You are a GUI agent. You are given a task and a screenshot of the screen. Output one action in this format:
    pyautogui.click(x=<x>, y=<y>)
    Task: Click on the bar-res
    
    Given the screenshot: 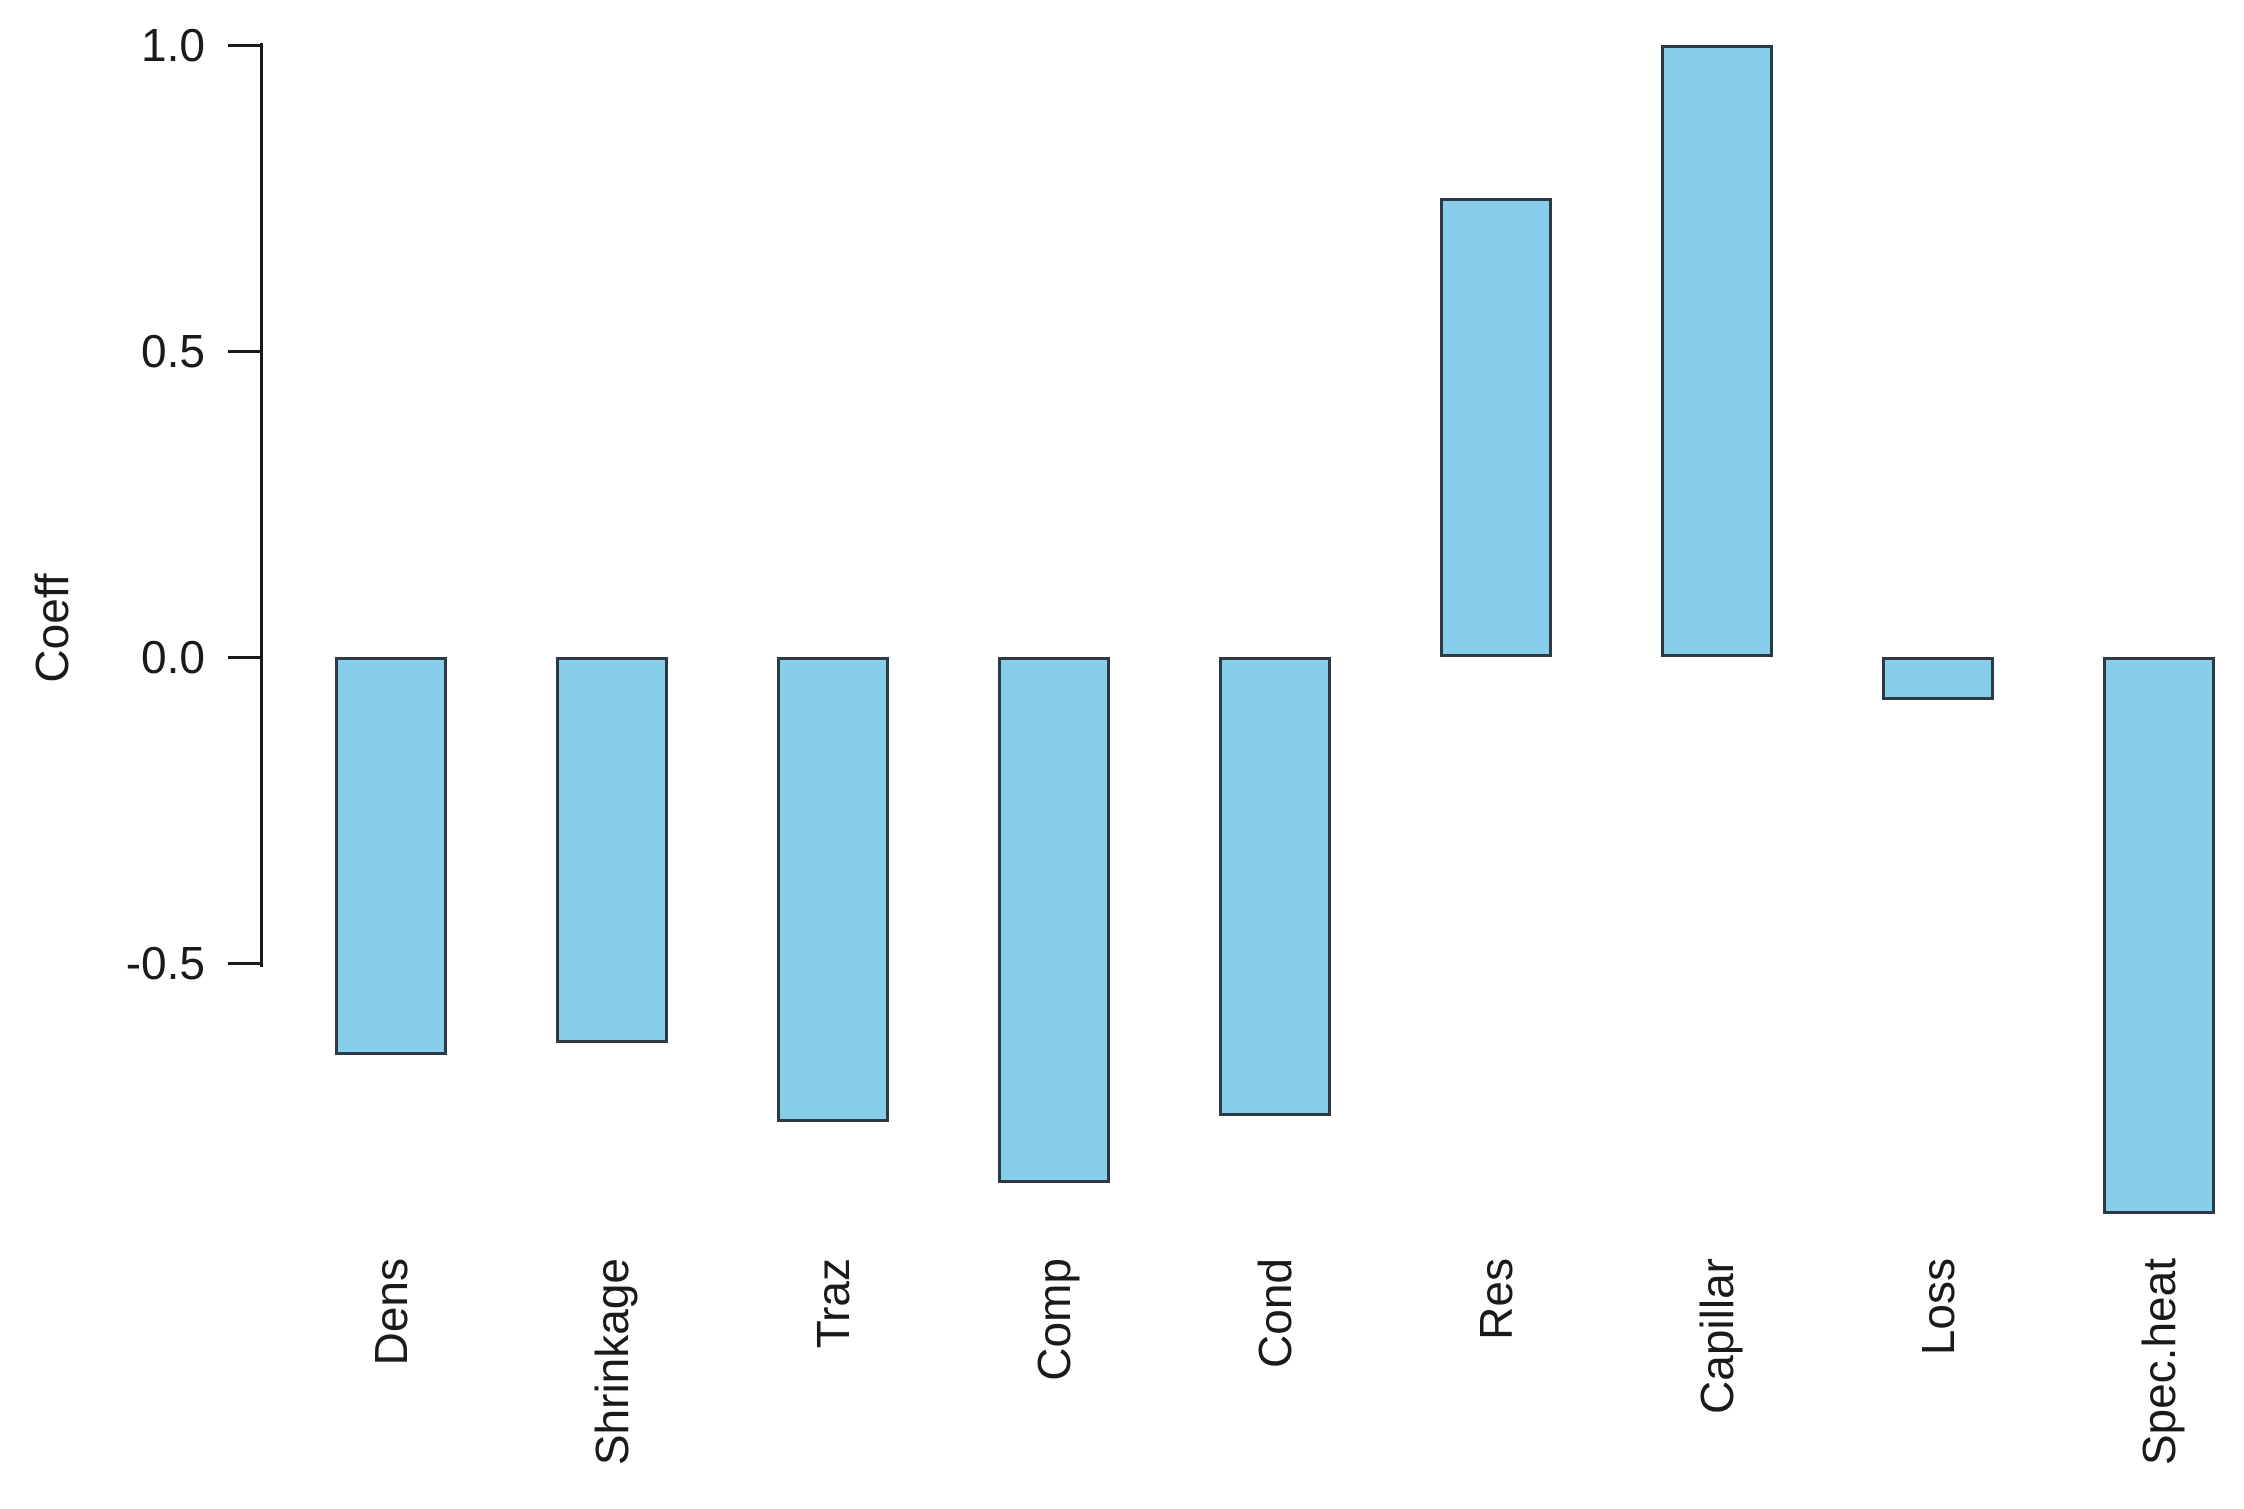 What is the action you would take?
    pyautogui.click(x=1496, y=427)
    